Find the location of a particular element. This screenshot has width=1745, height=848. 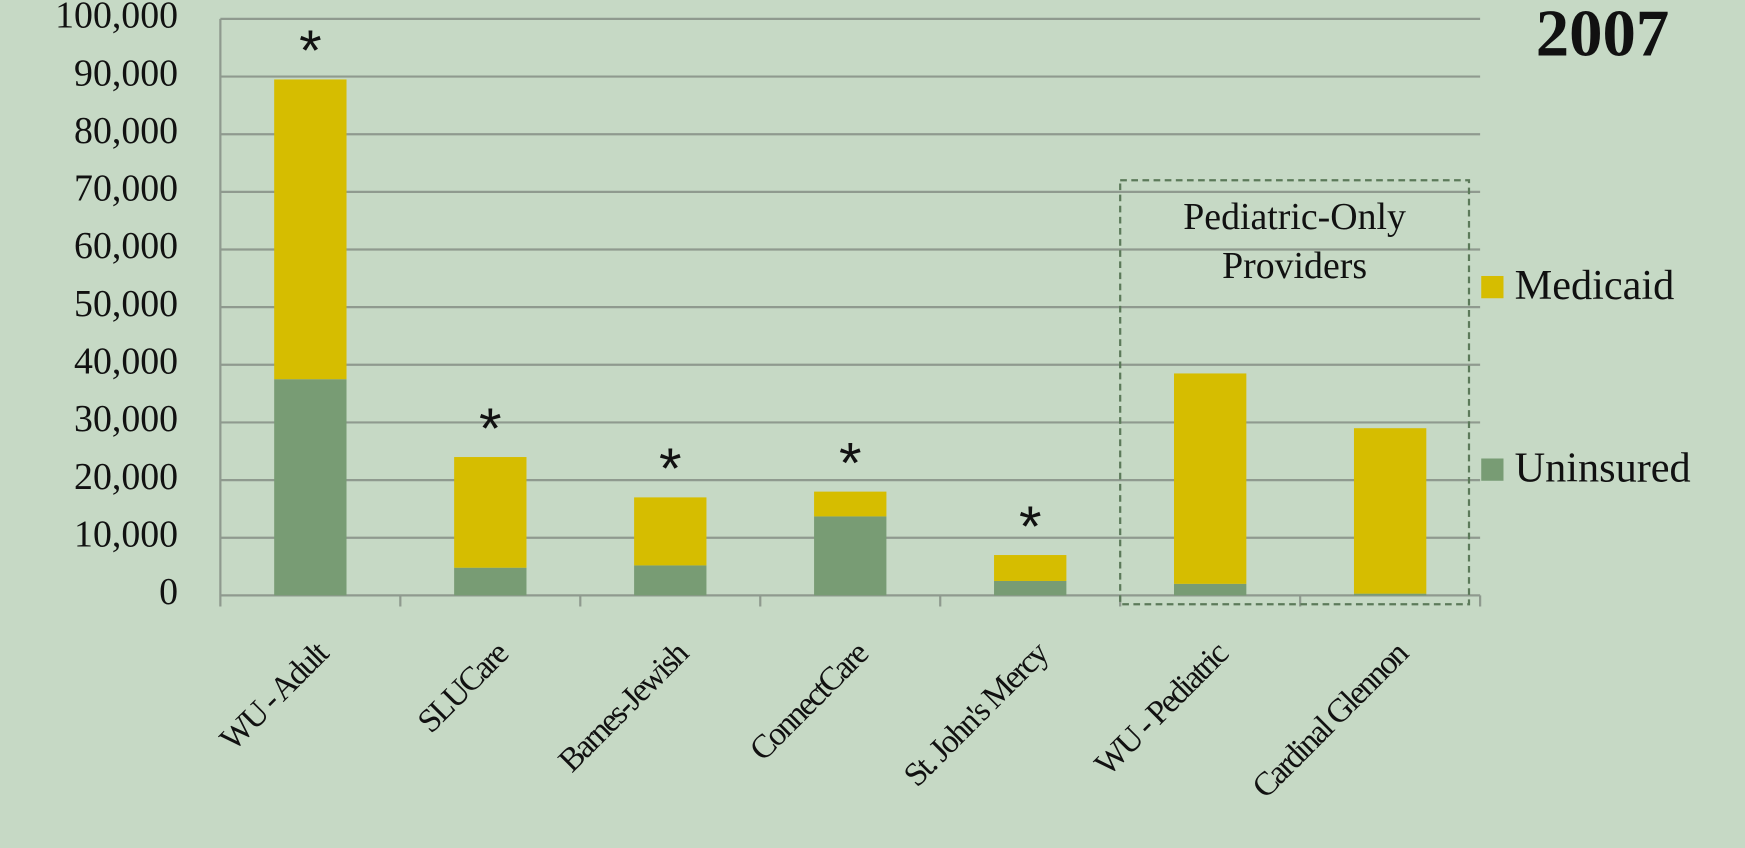

y-tick-label: 60,000 is located at coordinates (126, 246).